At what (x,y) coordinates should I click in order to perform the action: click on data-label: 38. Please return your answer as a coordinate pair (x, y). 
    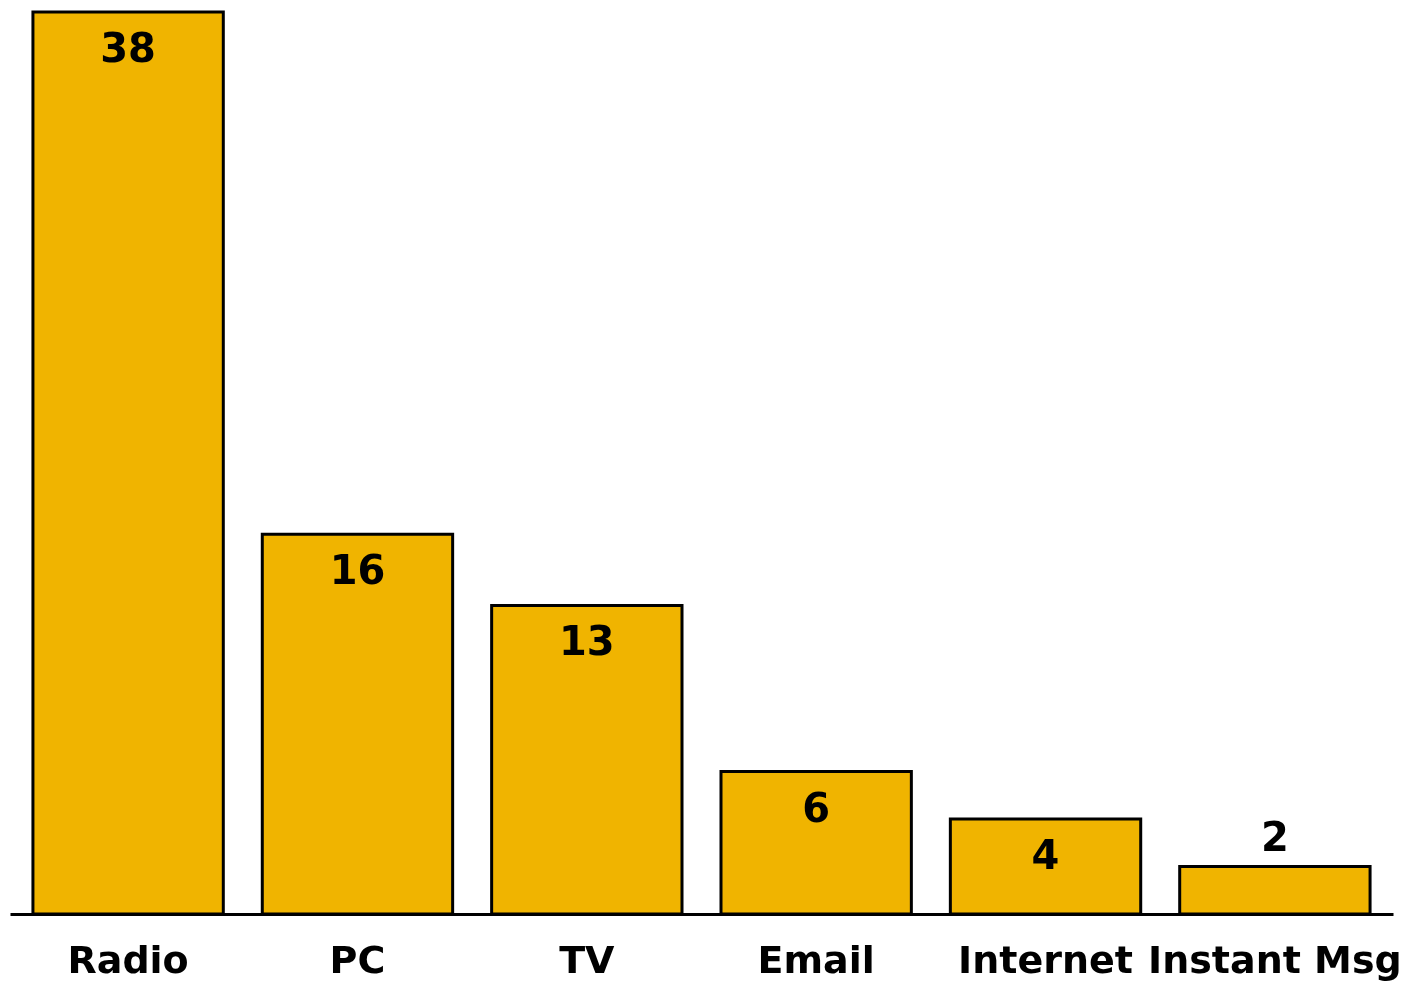
    Looking at the image, I should click on (128, 48).